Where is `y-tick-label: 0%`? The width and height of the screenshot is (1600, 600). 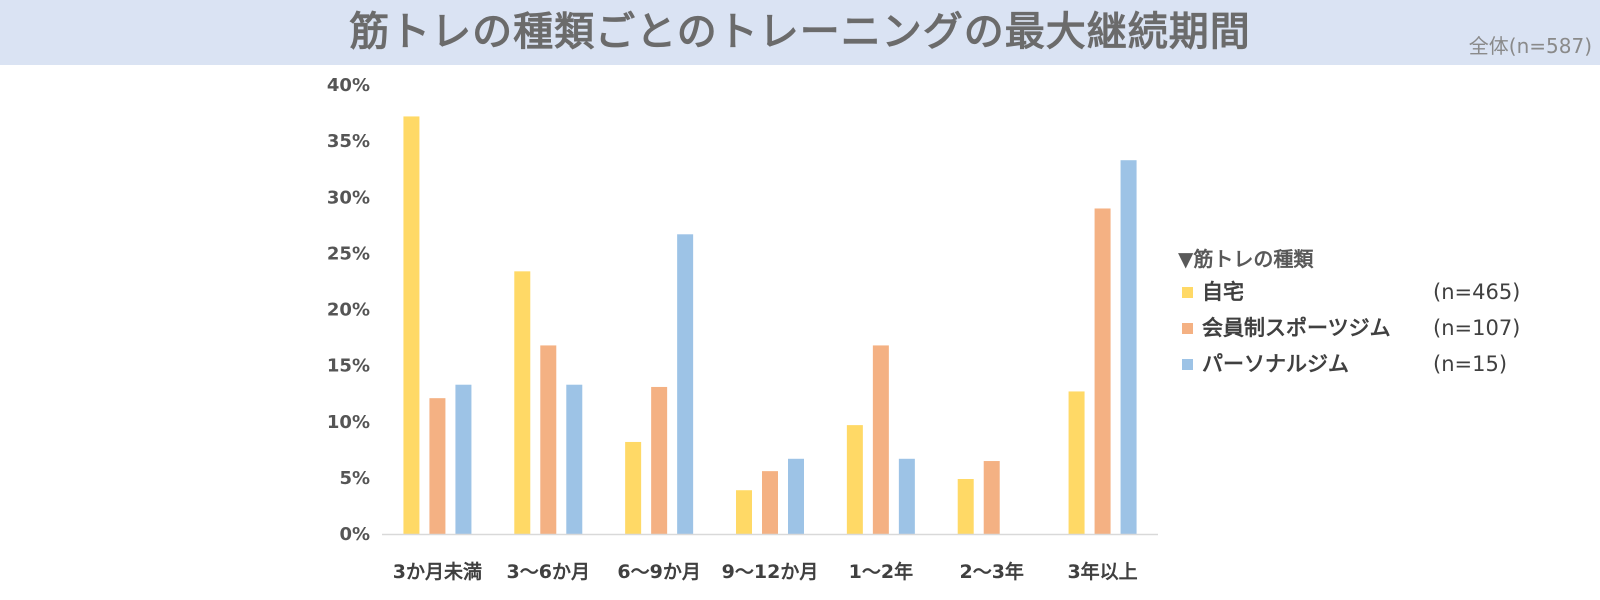
y-tick-label: 0% is located at coordinates (354, 534).